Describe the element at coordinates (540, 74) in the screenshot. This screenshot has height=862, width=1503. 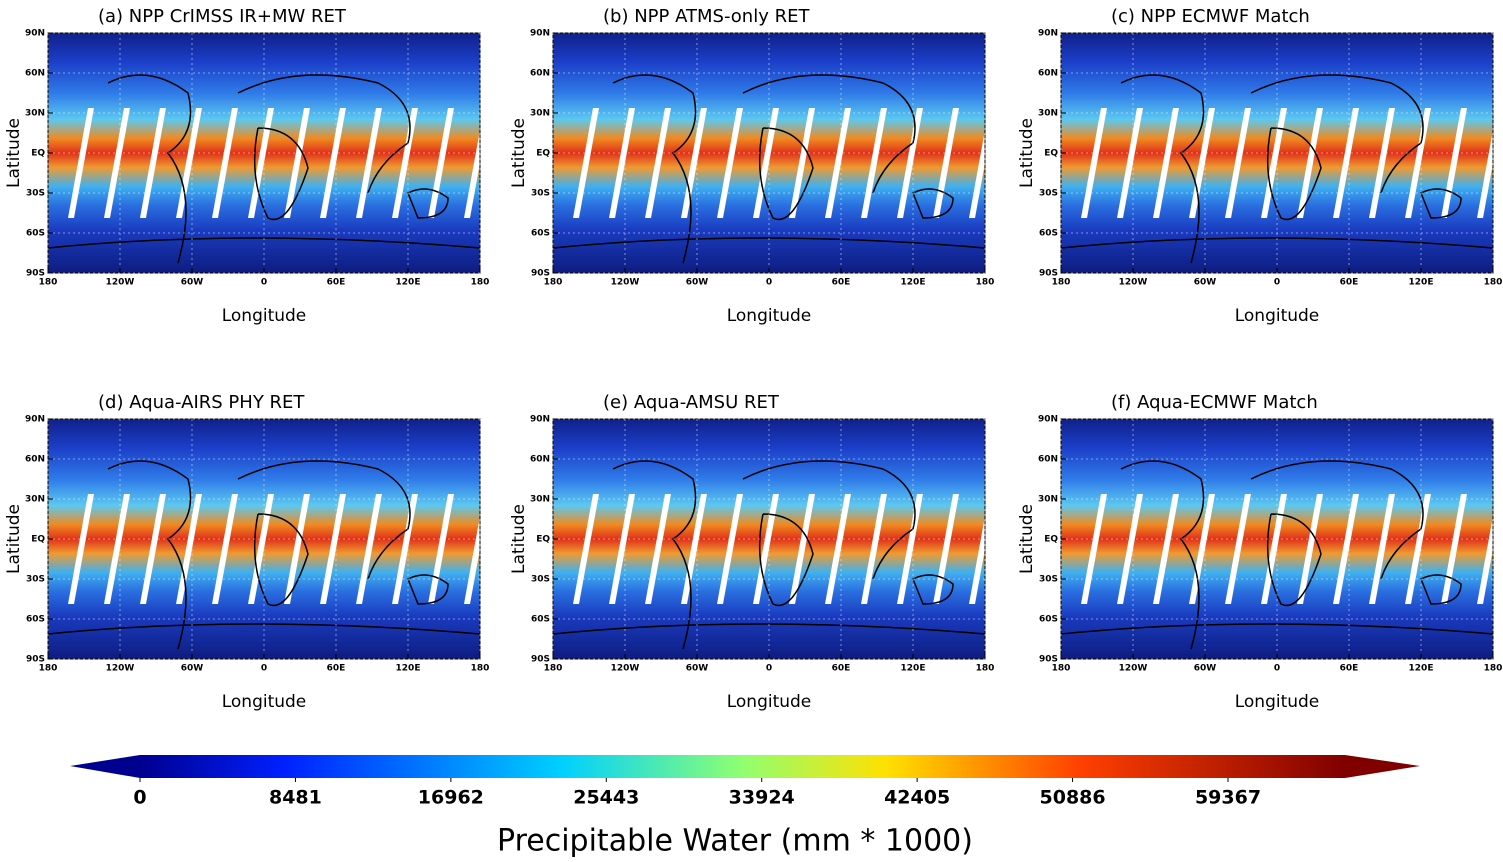
I see `y-tick-label: 60N` at that location.